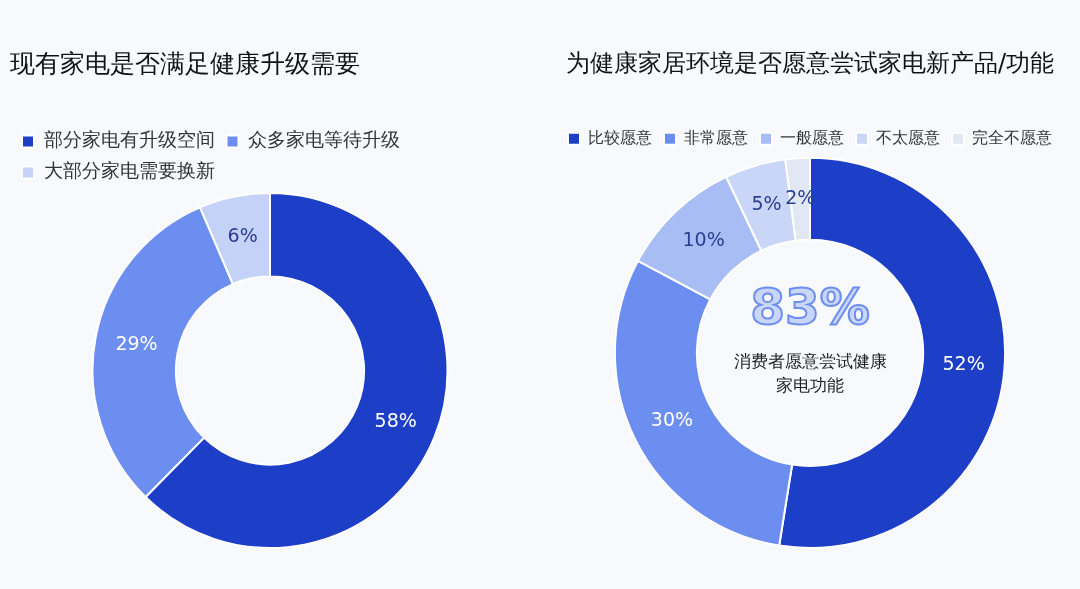  What do you see at coordinates (1012, 137) in the screenshot?
I see `legend-label: 完全不愿意` at bounding box center [1012, 137].